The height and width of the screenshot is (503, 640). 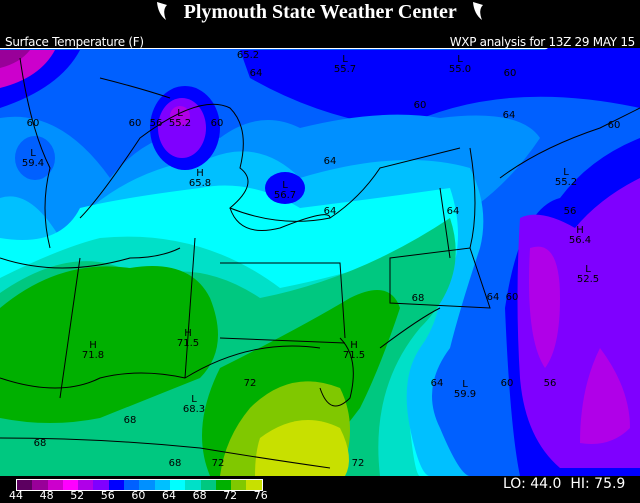 What do you see at coordinates (199, 495) in the screenshot?
I see `legend-tick: 68` at bounding box center [199, 495].